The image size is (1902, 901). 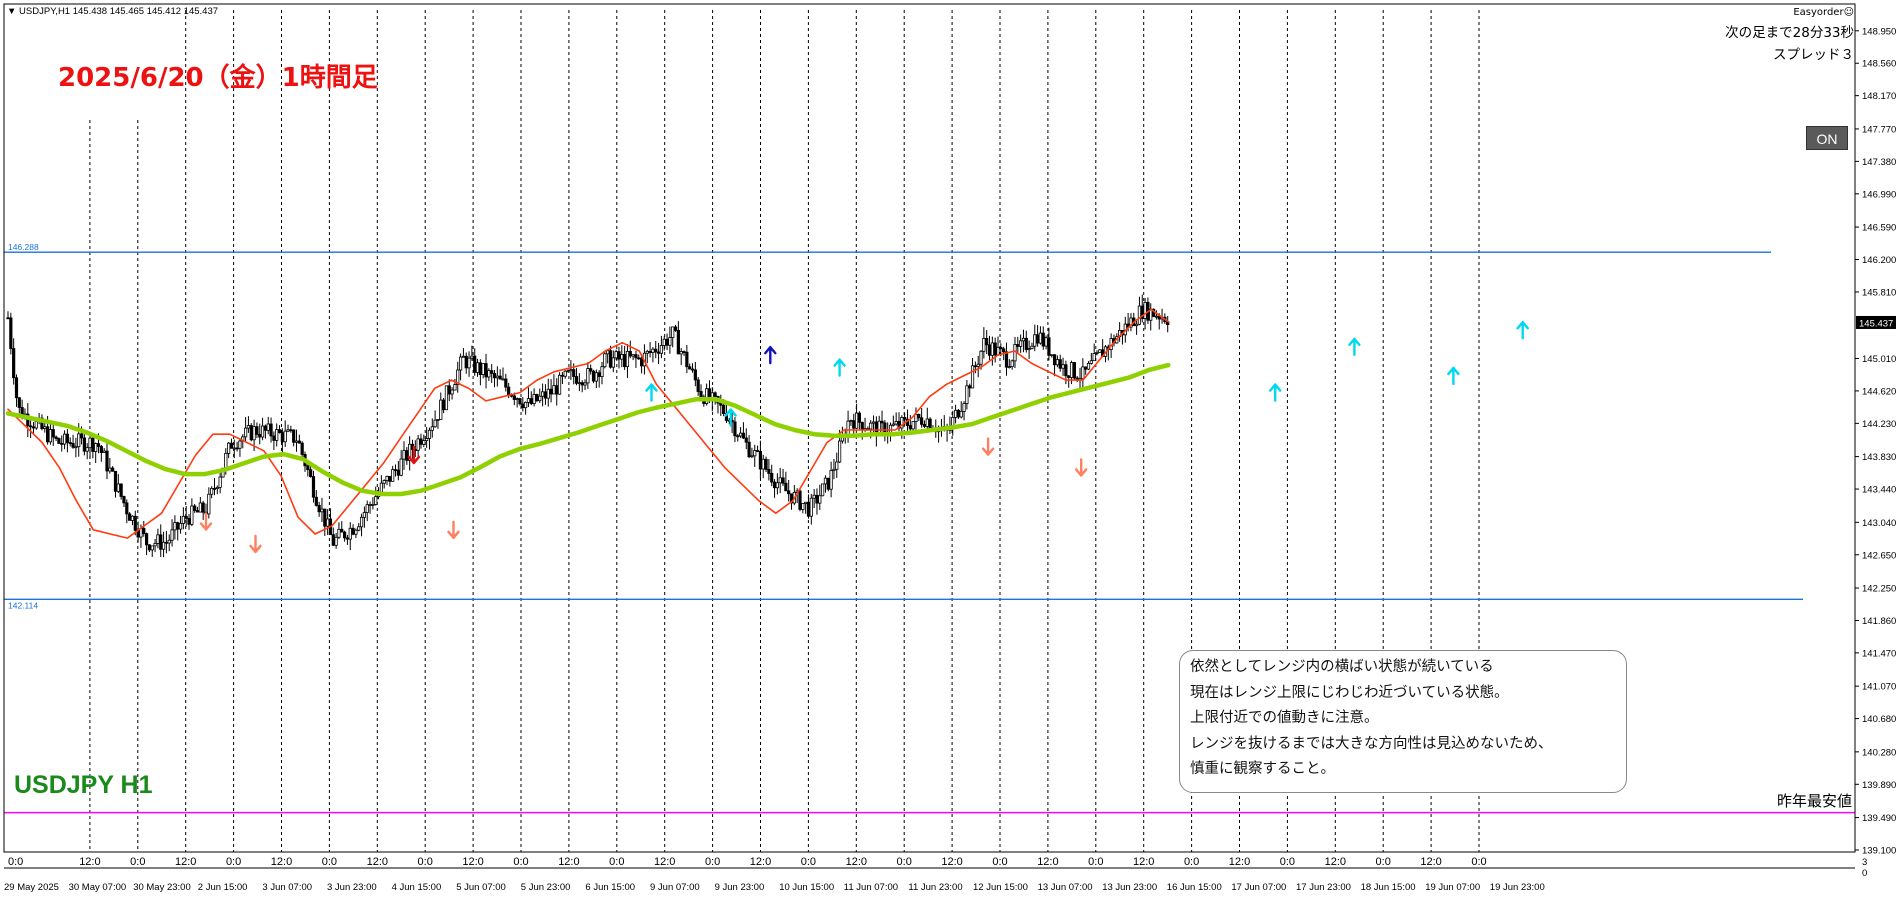 What do you see at coordinates (1383, 862) in the screenshot?
I see `time-top-label: 0:0` at bounding box center [1383, 862].